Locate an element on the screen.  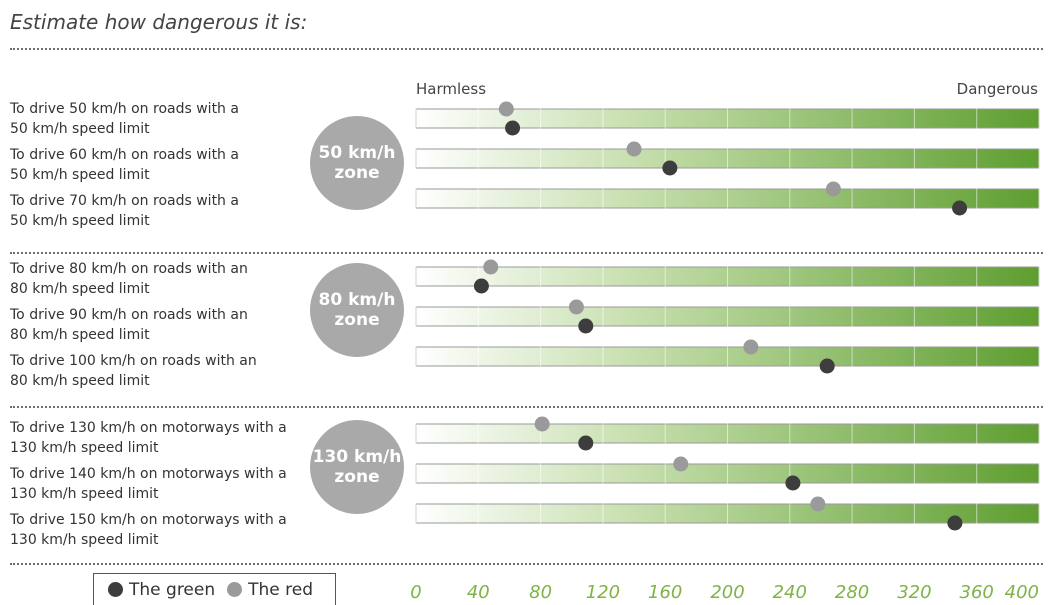
legend-green: The green is located at coordinates (161, 590).